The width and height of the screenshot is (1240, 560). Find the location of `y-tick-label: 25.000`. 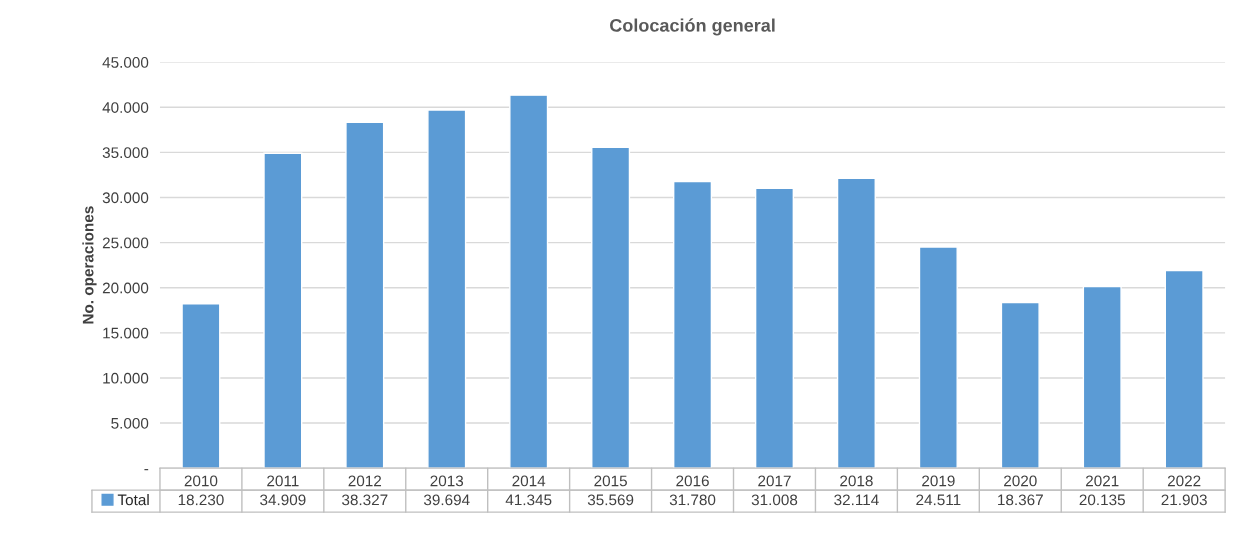

y-tick-label: 25.000 is located at coordinates (125, 243).